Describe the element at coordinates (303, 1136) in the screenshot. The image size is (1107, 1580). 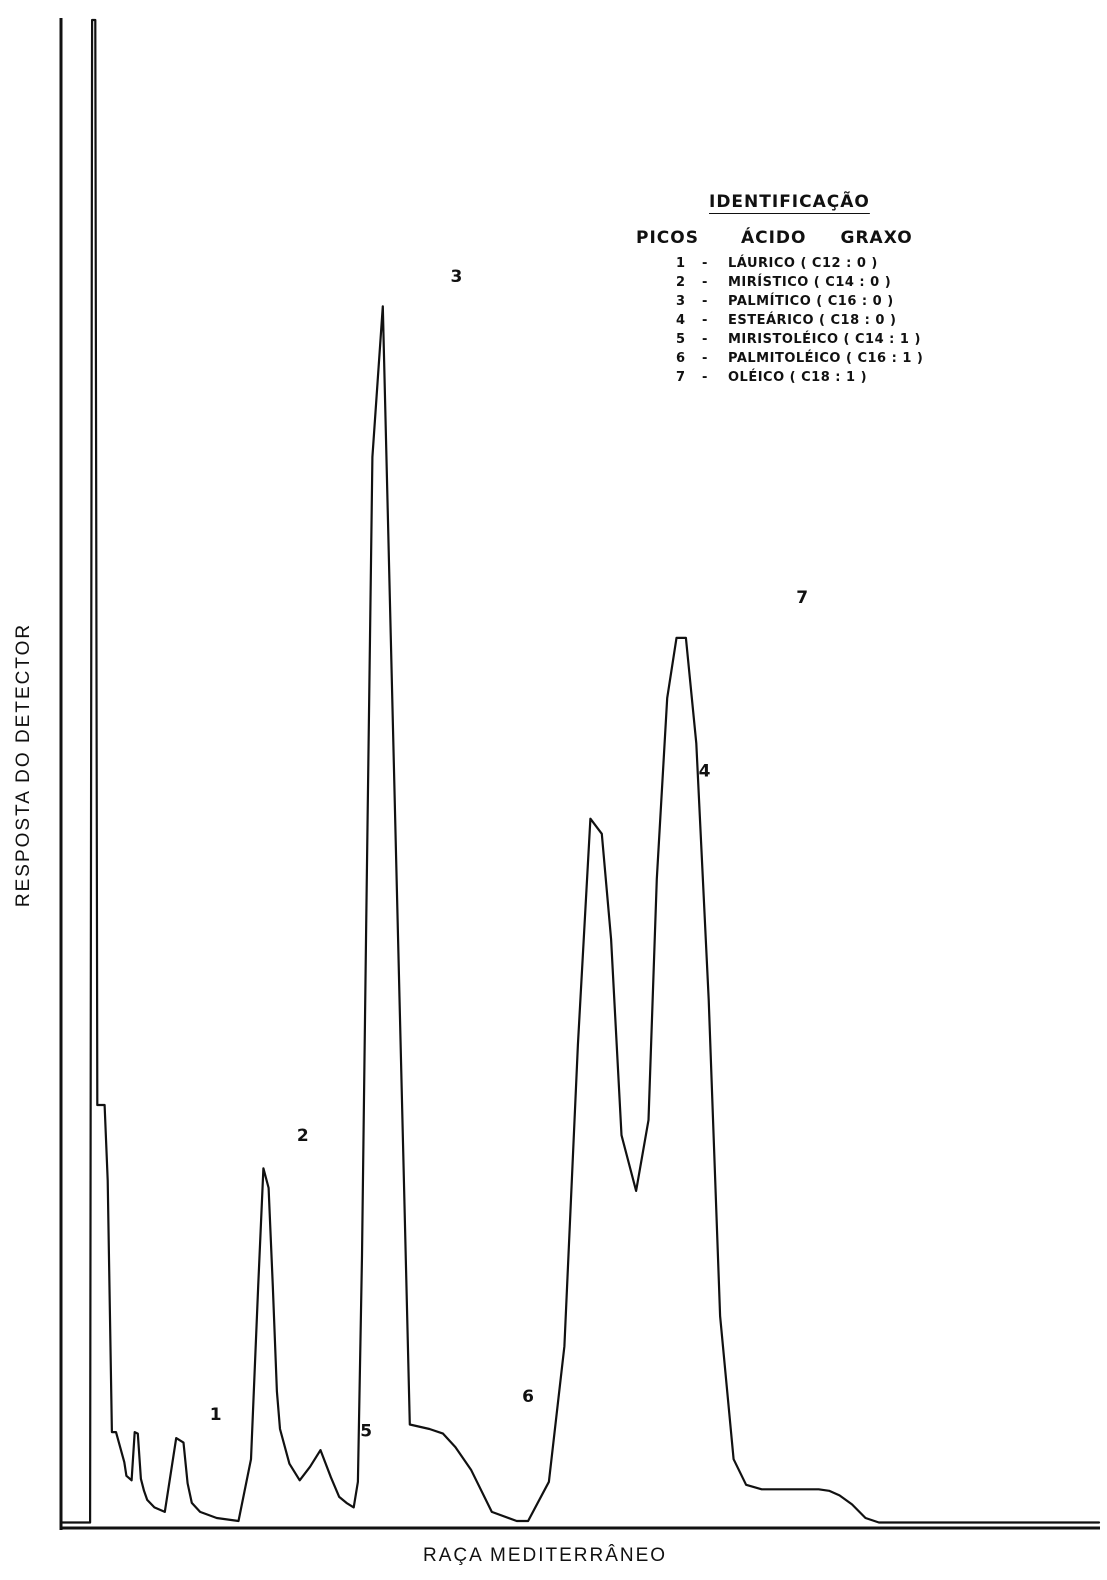
I see `peak-label-2: 2` at that location.